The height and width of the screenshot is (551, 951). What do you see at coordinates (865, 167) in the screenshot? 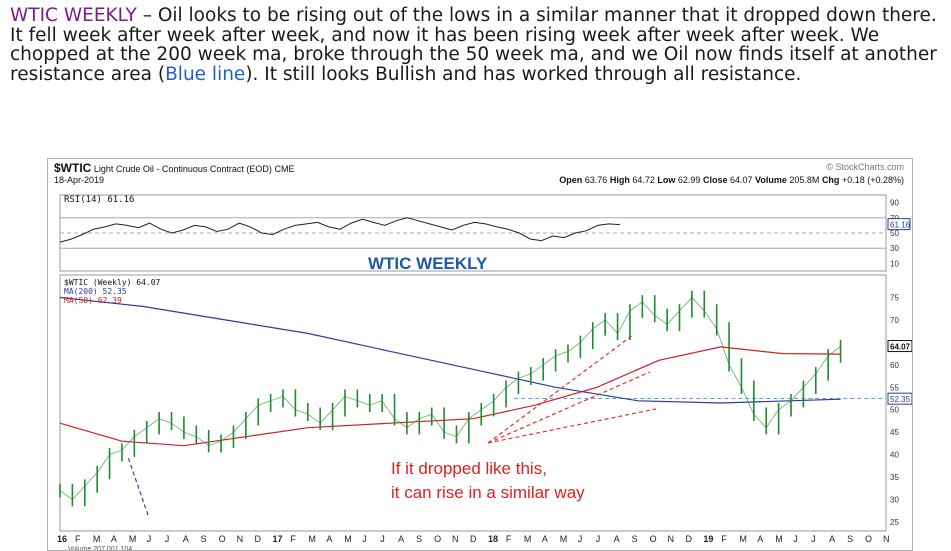
I see `stockcharts-watermark: © StockCharts.com` at bounding box center [865, 167].